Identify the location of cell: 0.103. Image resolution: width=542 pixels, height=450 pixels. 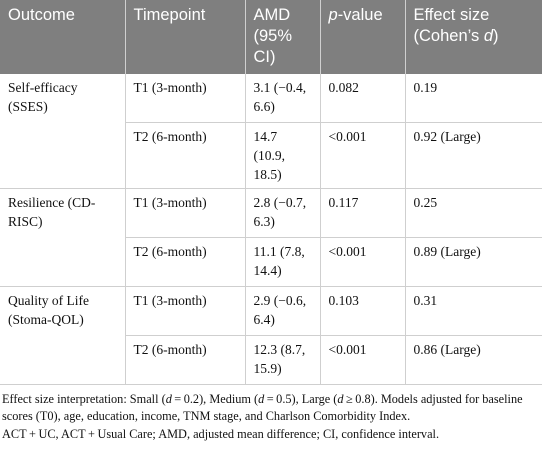
(362, 311).